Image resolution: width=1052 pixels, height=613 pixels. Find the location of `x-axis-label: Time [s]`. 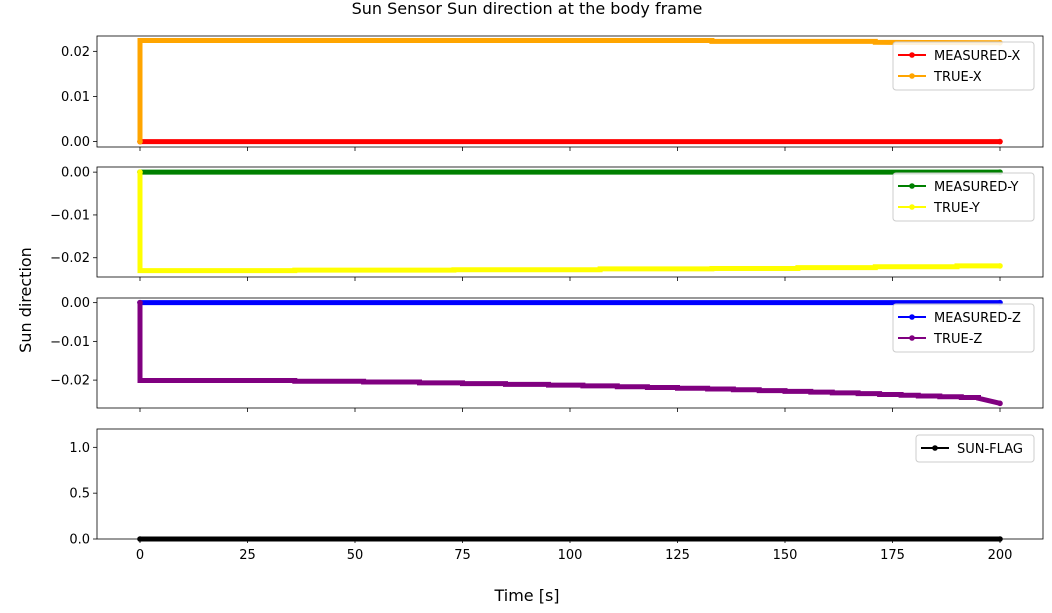

x-axis-label: Time [s] is located at coordinates (526, 595).